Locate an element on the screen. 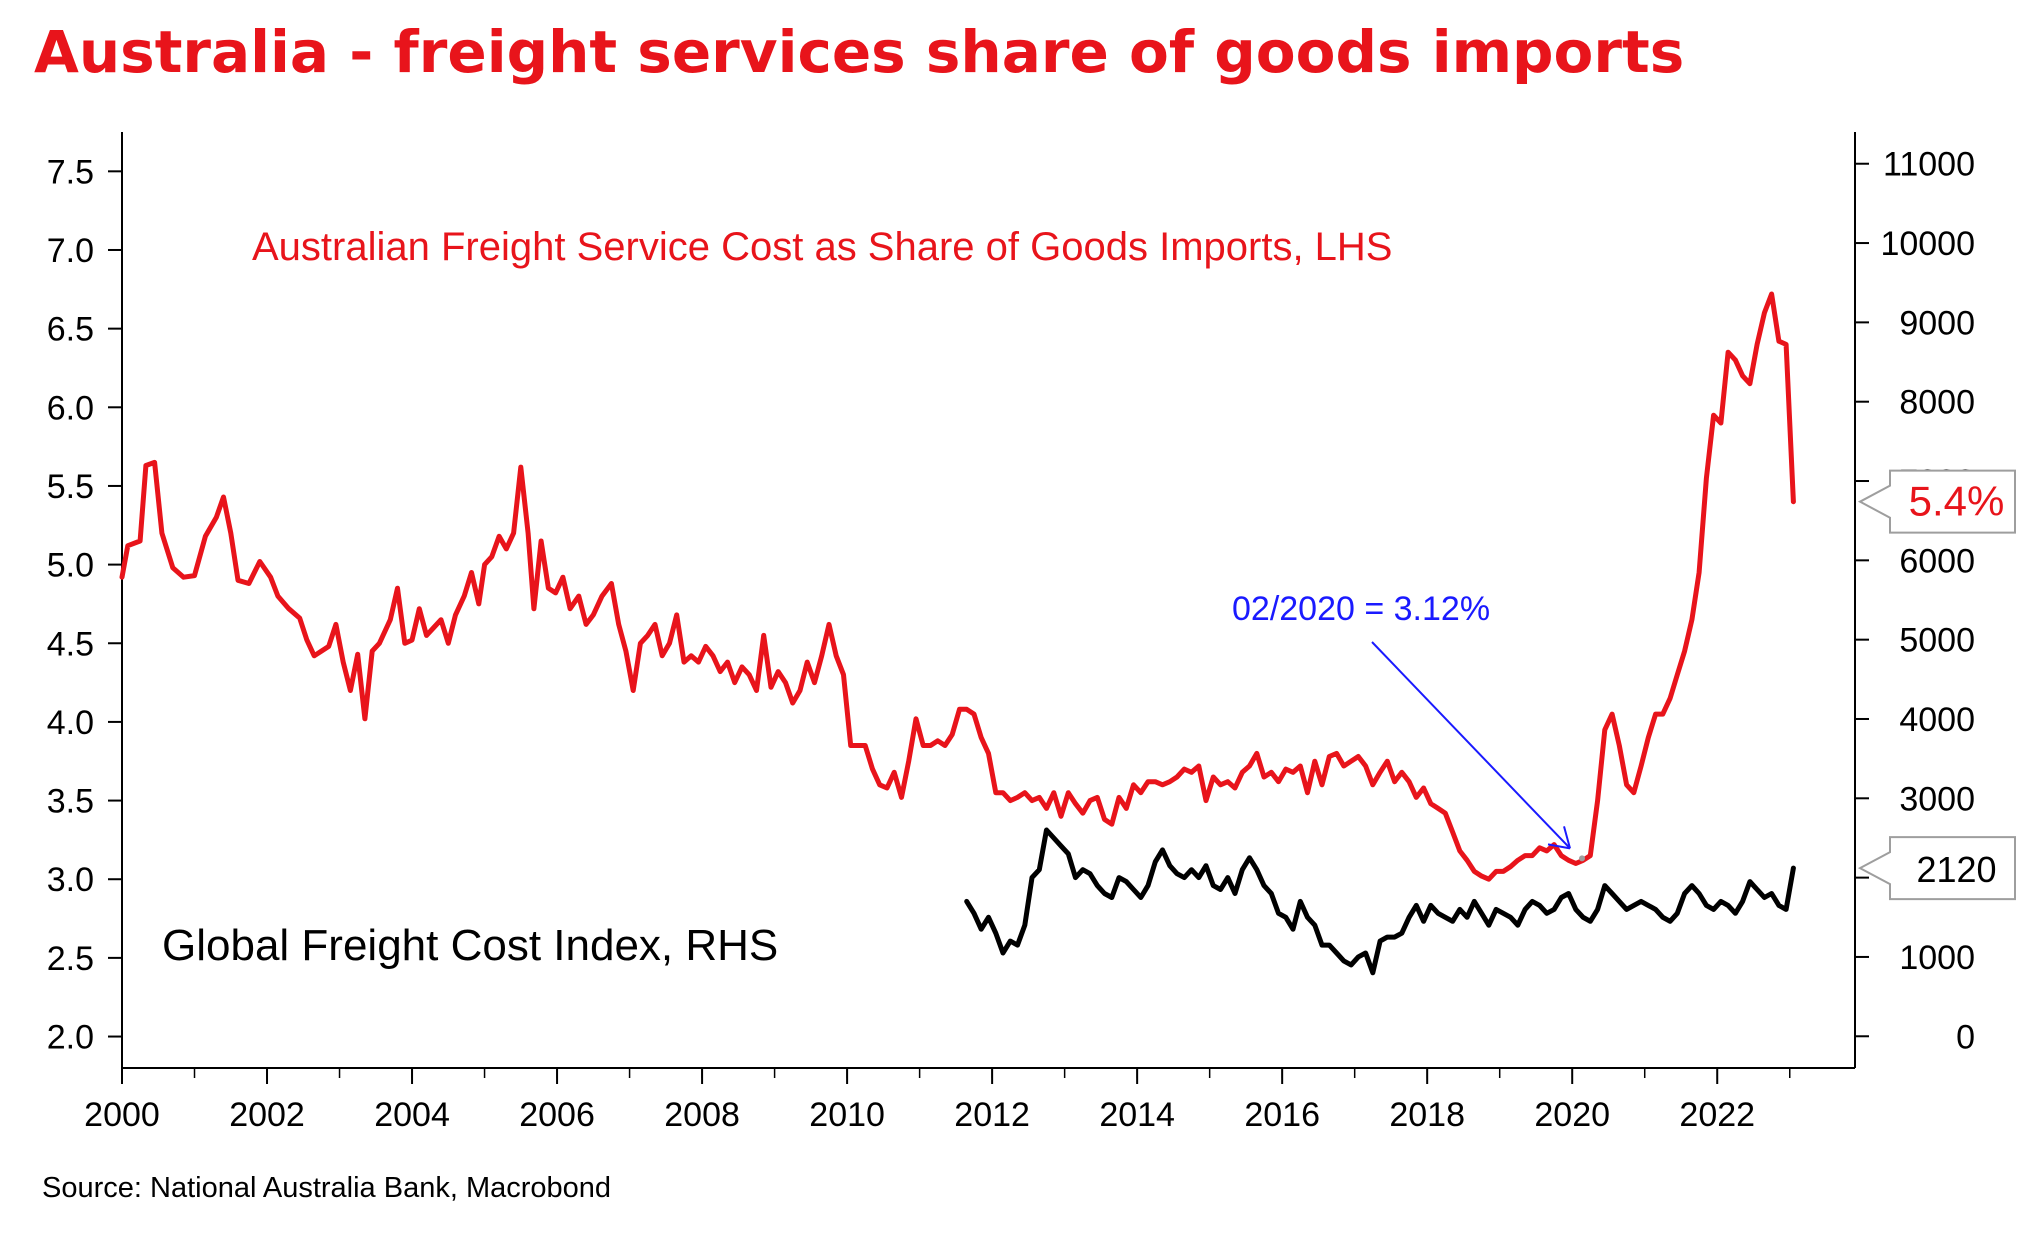 Image resolution: width=2031 pixels, height=1250 pixels. series-line-global-freight-index is located at coordinates (1380, 901).